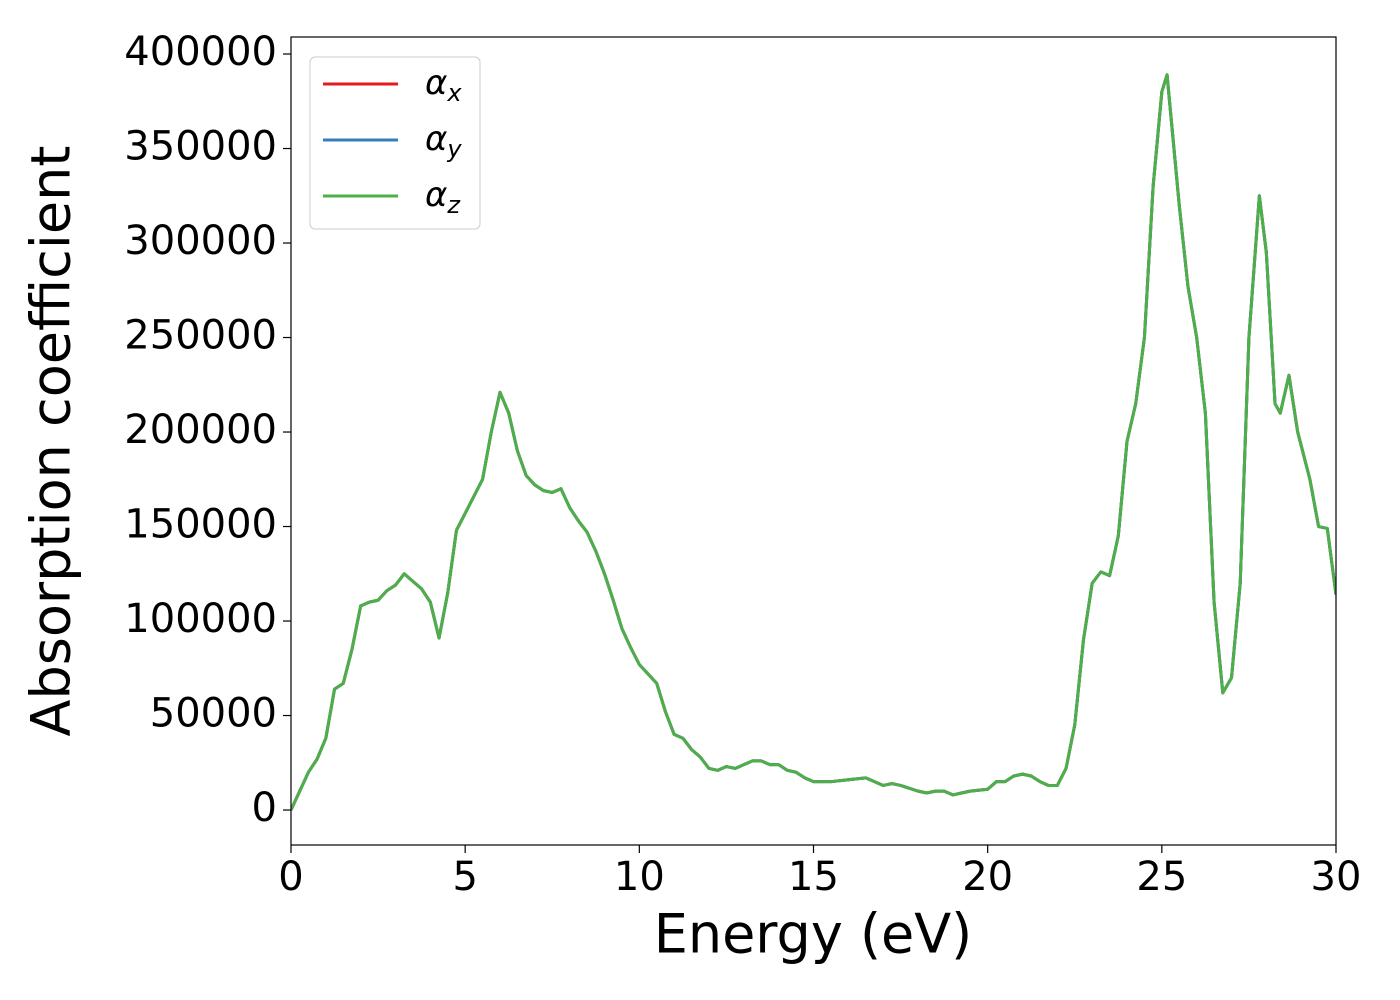 The height and width of the screenshot is (1000, 1400). Describe the element at coordinates (987, 877) in the screenshot. I see `x-tick-label: 20` at that location.